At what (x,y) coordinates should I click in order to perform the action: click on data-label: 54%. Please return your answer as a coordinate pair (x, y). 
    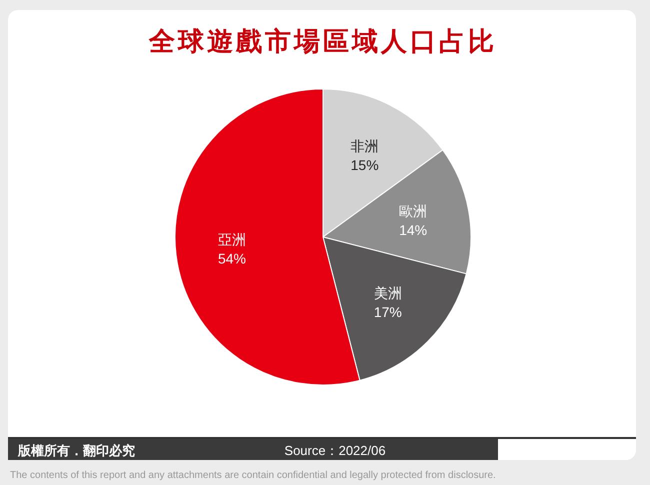
    Looking at the image, I should click on (232, 258).